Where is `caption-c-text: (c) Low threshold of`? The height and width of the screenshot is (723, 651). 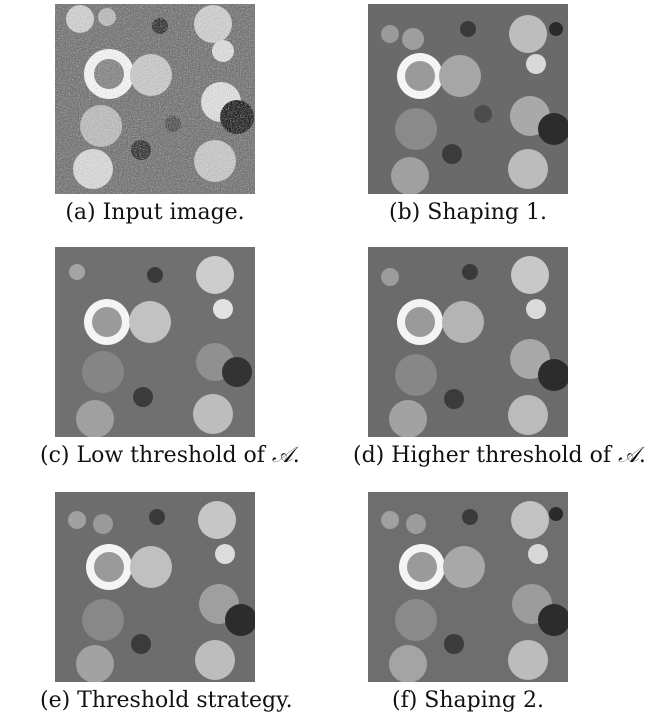
caption-c-text: (c) Low threshold of is located at coordinates (156, 455).